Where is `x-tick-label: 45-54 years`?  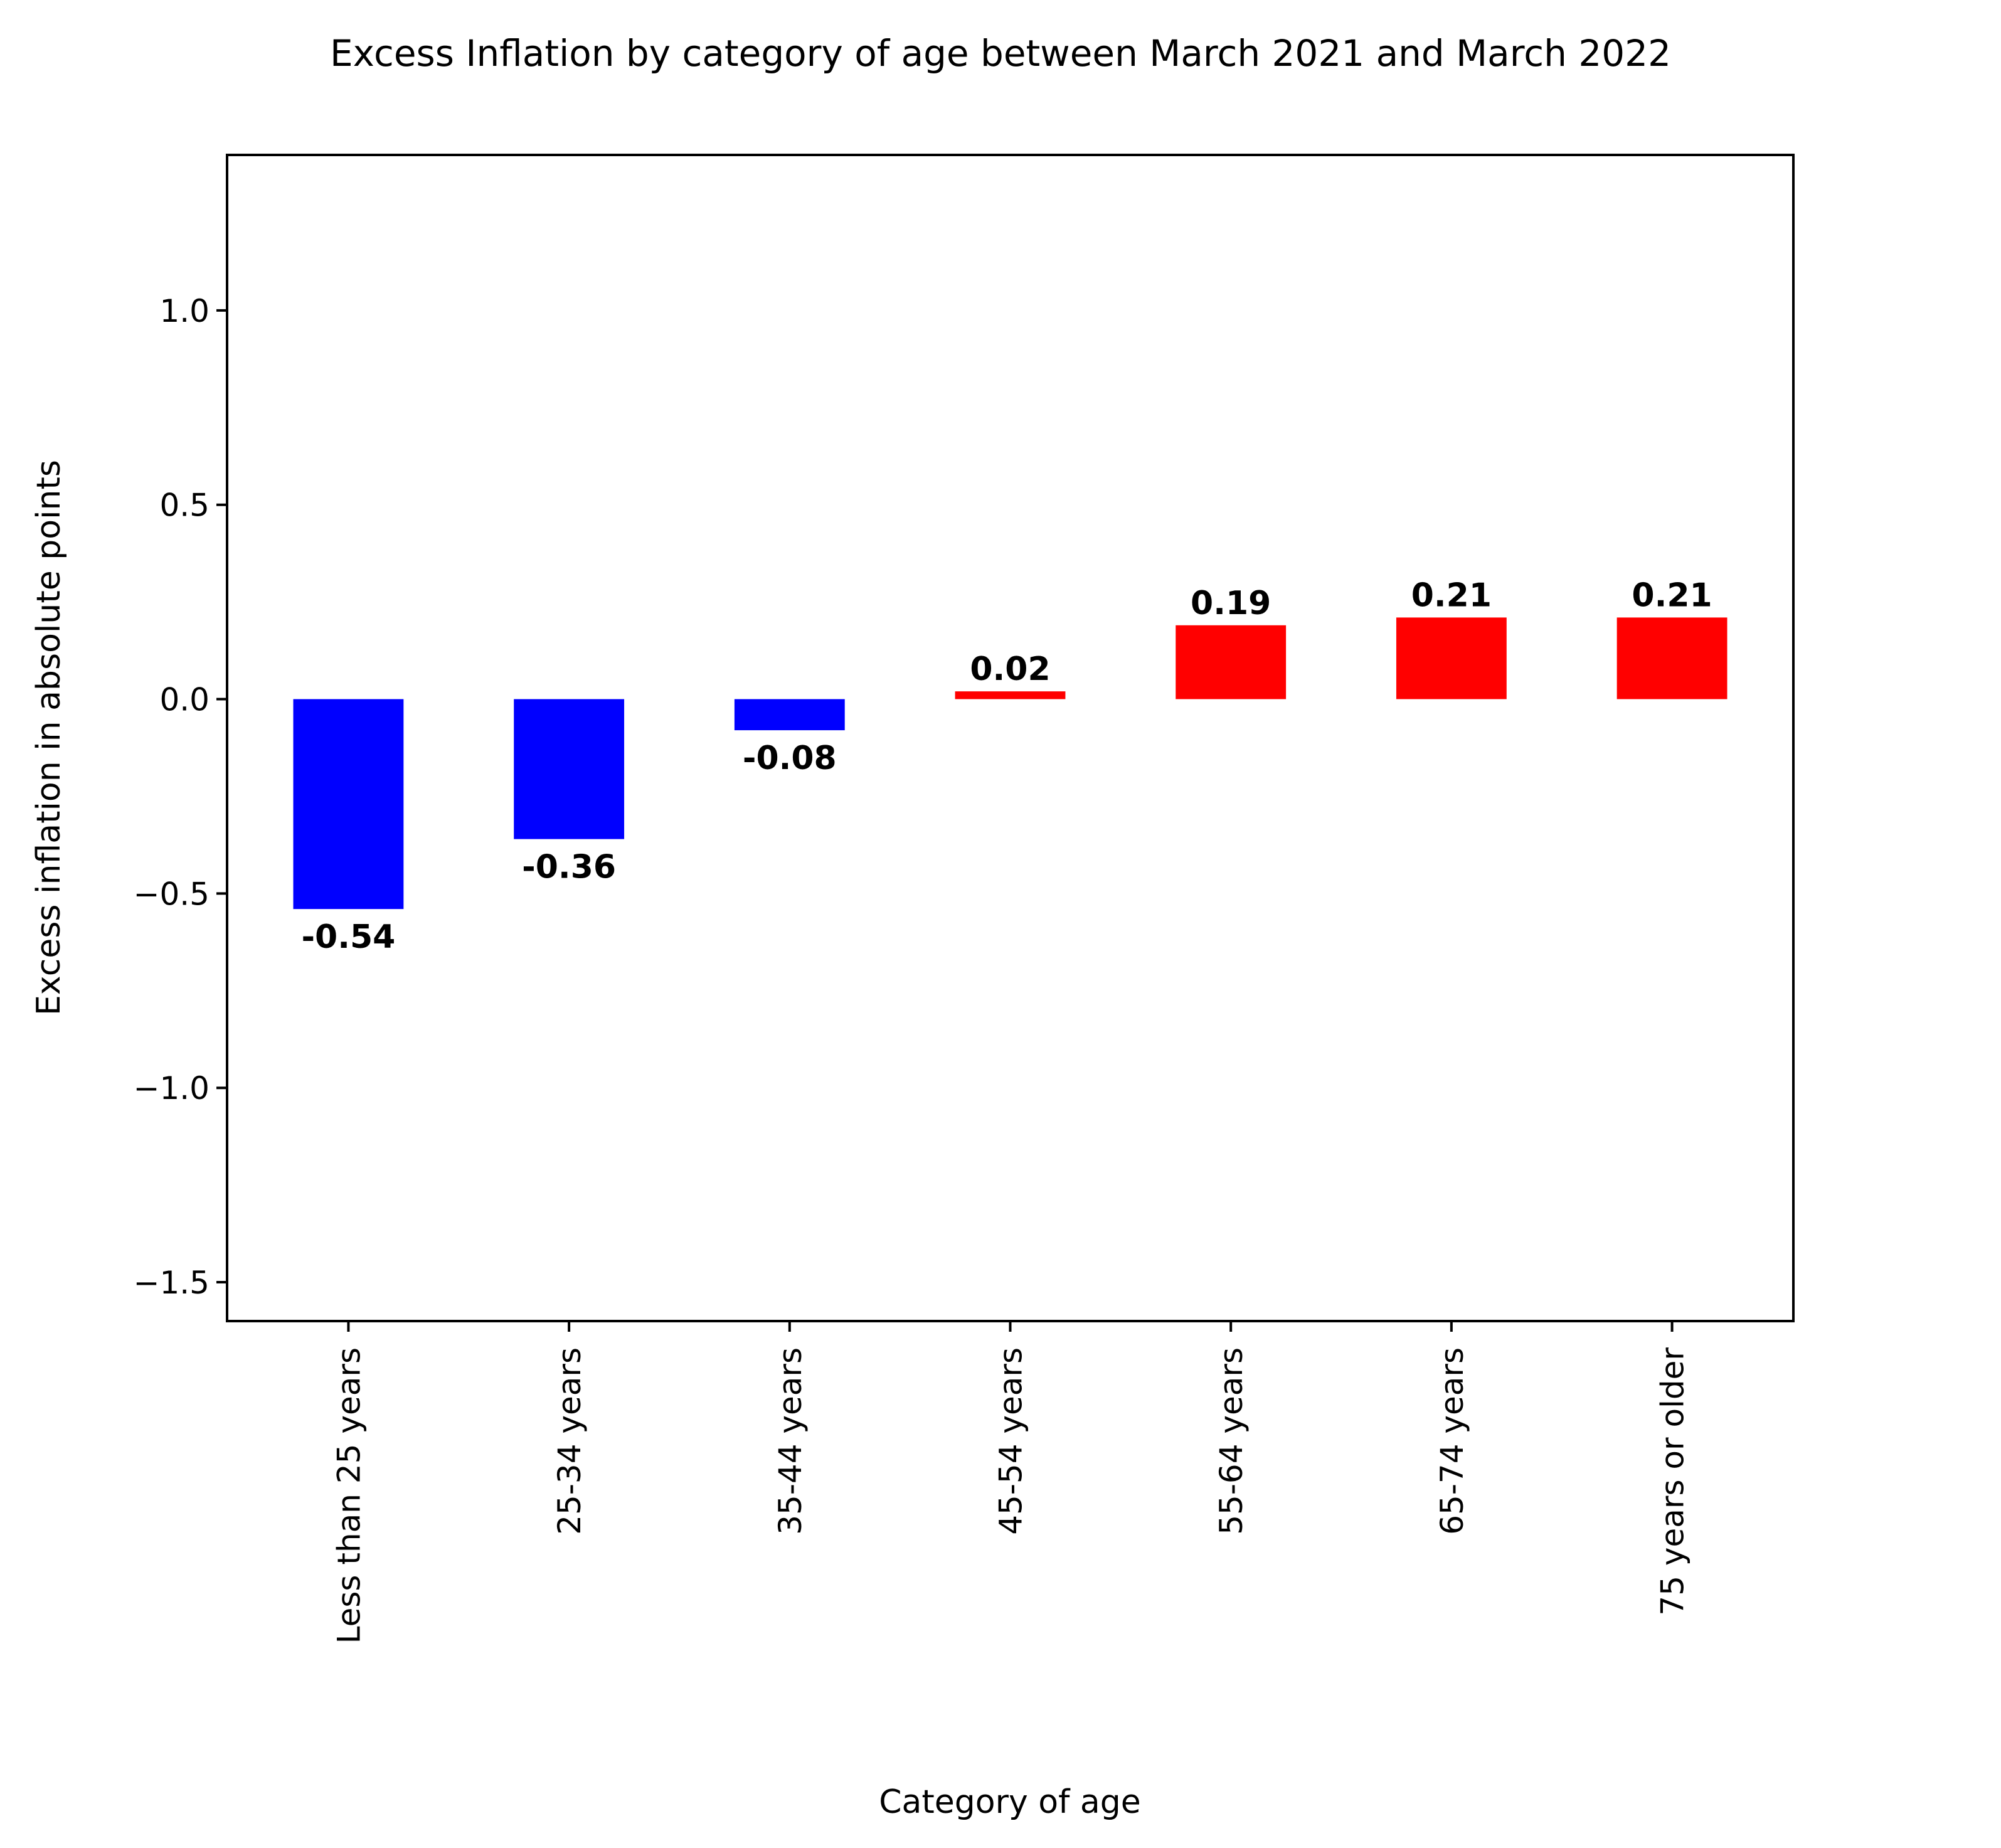
x-tick-label: 45-54 years is located at coordinates (1011, 1441).